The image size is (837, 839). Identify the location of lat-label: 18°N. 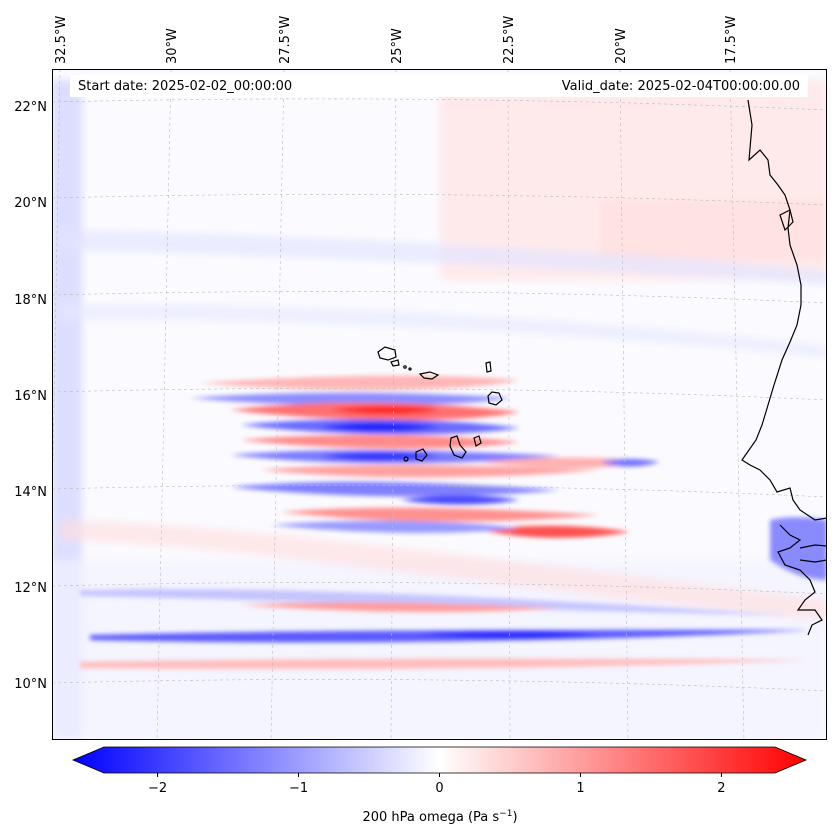
(30, 300).